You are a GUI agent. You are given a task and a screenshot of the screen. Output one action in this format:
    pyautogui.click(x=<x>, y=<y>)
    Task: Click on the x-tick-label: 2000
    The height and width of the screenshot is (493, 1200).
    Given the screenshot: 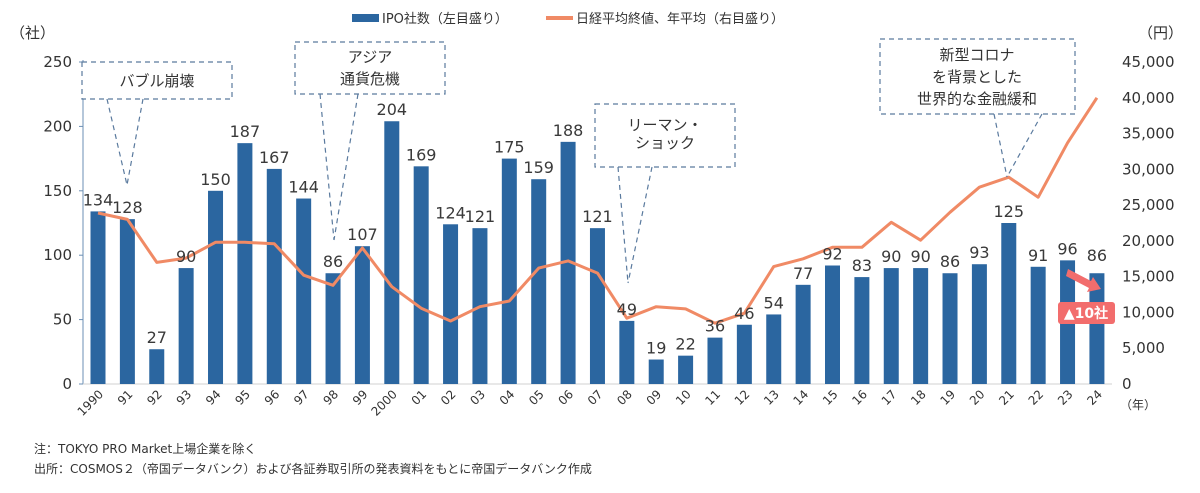 What is the action you would take?
    pyautogui.click(x=383, y=402)
    